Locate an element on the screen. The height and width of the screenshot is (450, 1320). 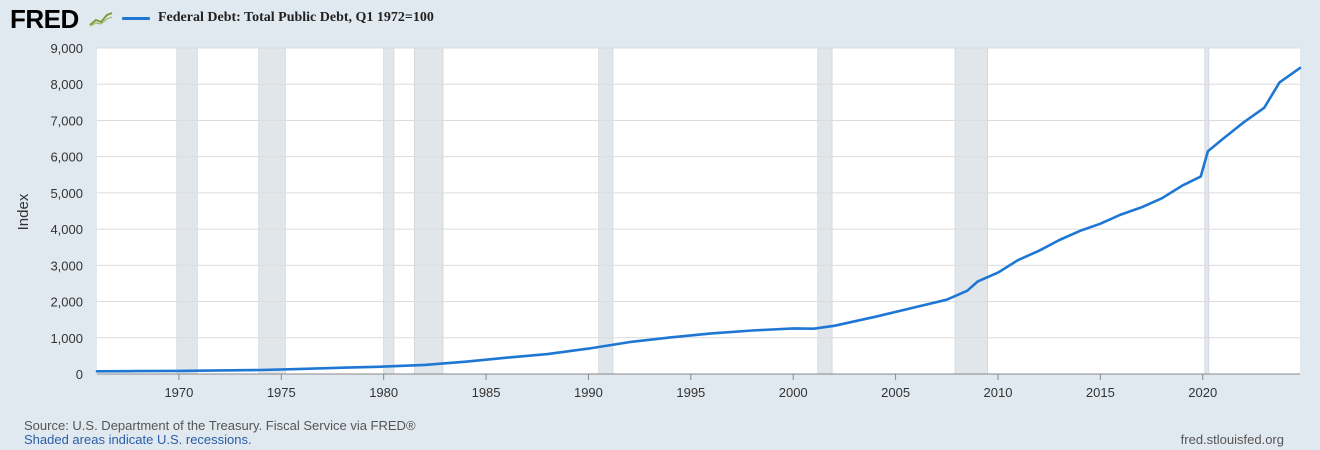
chart-trend-icon is located at coordinates (101, 19).